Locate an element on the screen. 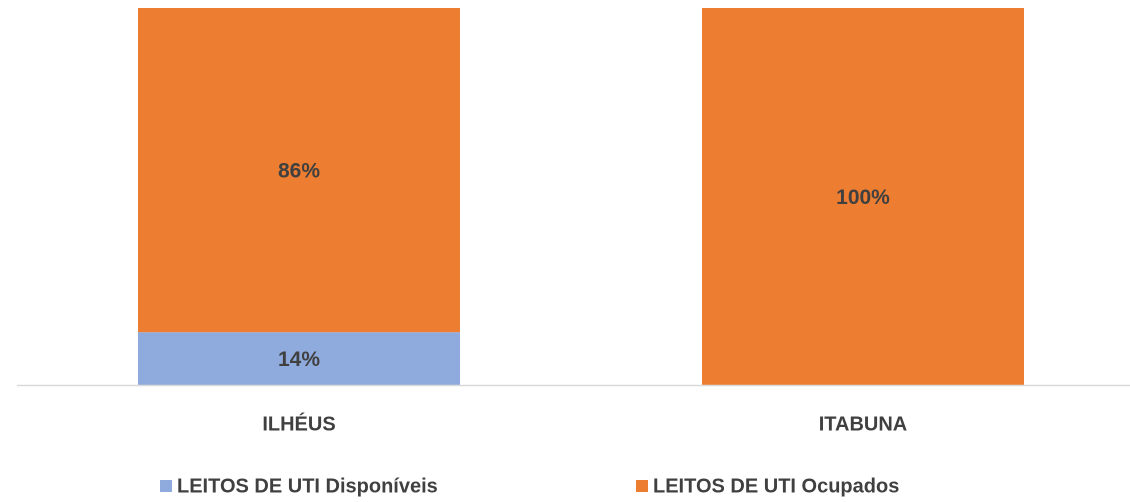 The width and height of the screenshot is (1130, 502). bar-segment is located at coordinates (299, 358).